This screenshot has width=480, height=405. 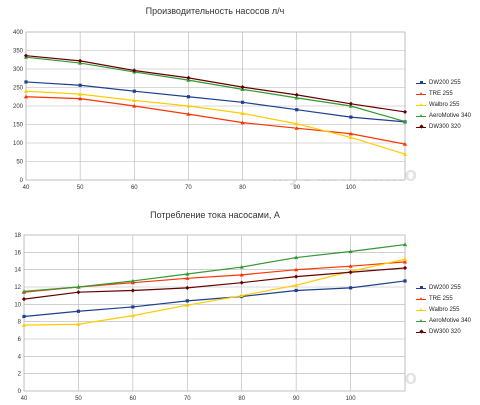 What do you see at coordinates (18, 126) in the screenshot?
I see `y-tick-label: 150` at bounding box center [18, 126].